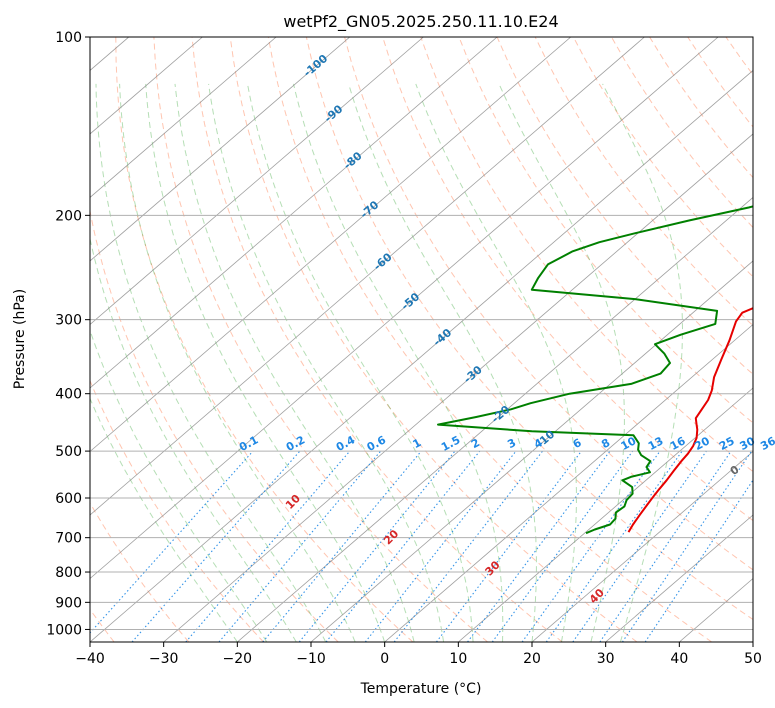 Image resolution: width=775 pixels, height=708 pixels. What do you see at coordinates (68, 573) in the screenshot?
I see `y-tick-label: 800` at bounding box center [68, 573].